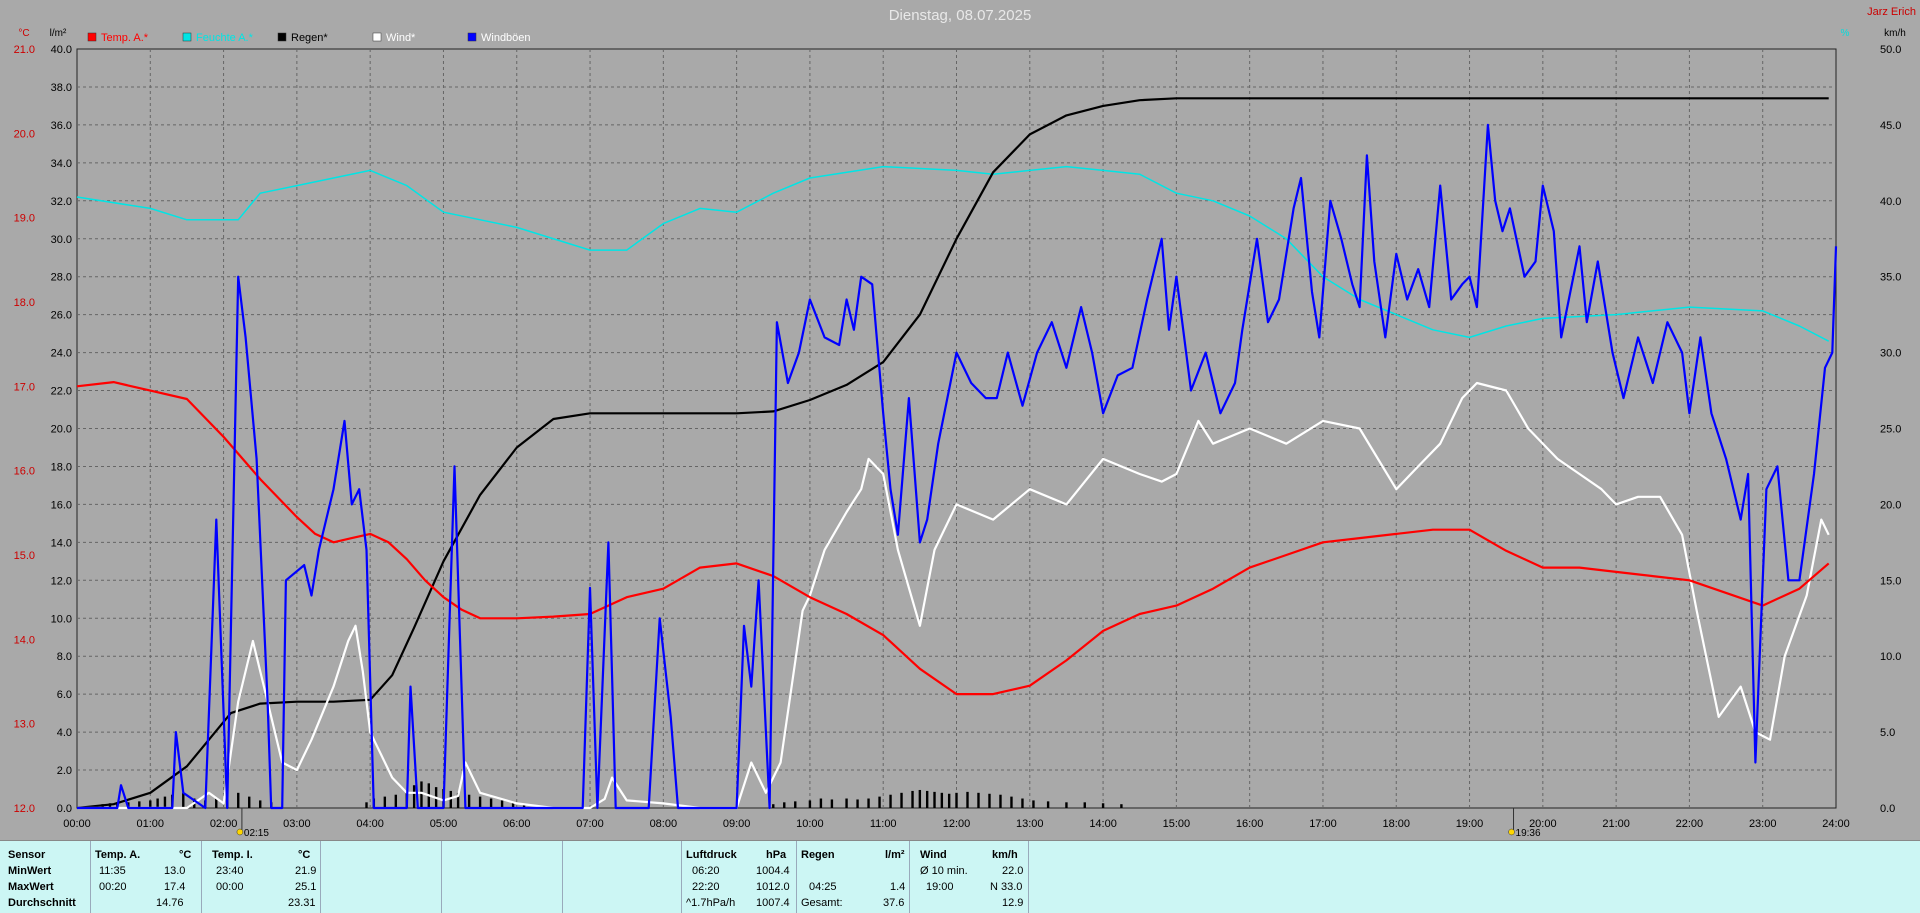 The width and height of the screenshot is (1920, 913). What do you see at coordinates (1030, 824) in the screenshot?
I see `time-tick-label: 13:00` at bounding box center [1030, 824].